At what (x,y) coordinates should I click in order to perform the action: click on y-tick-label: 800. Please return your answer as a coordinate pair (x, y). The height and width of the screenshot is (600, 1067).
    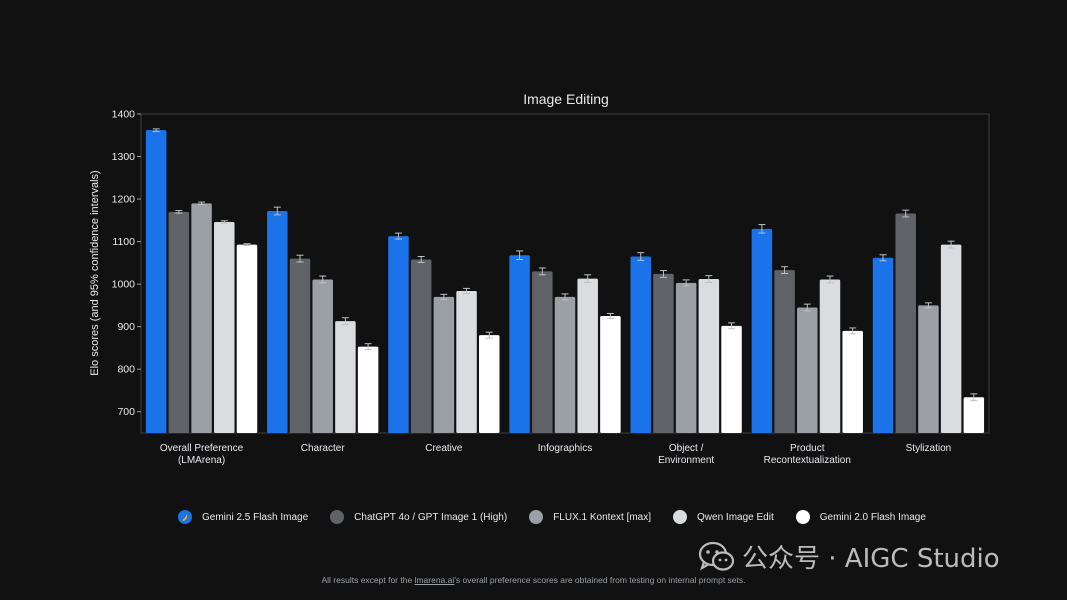
    Looking at the image, I should click on (126, 370).